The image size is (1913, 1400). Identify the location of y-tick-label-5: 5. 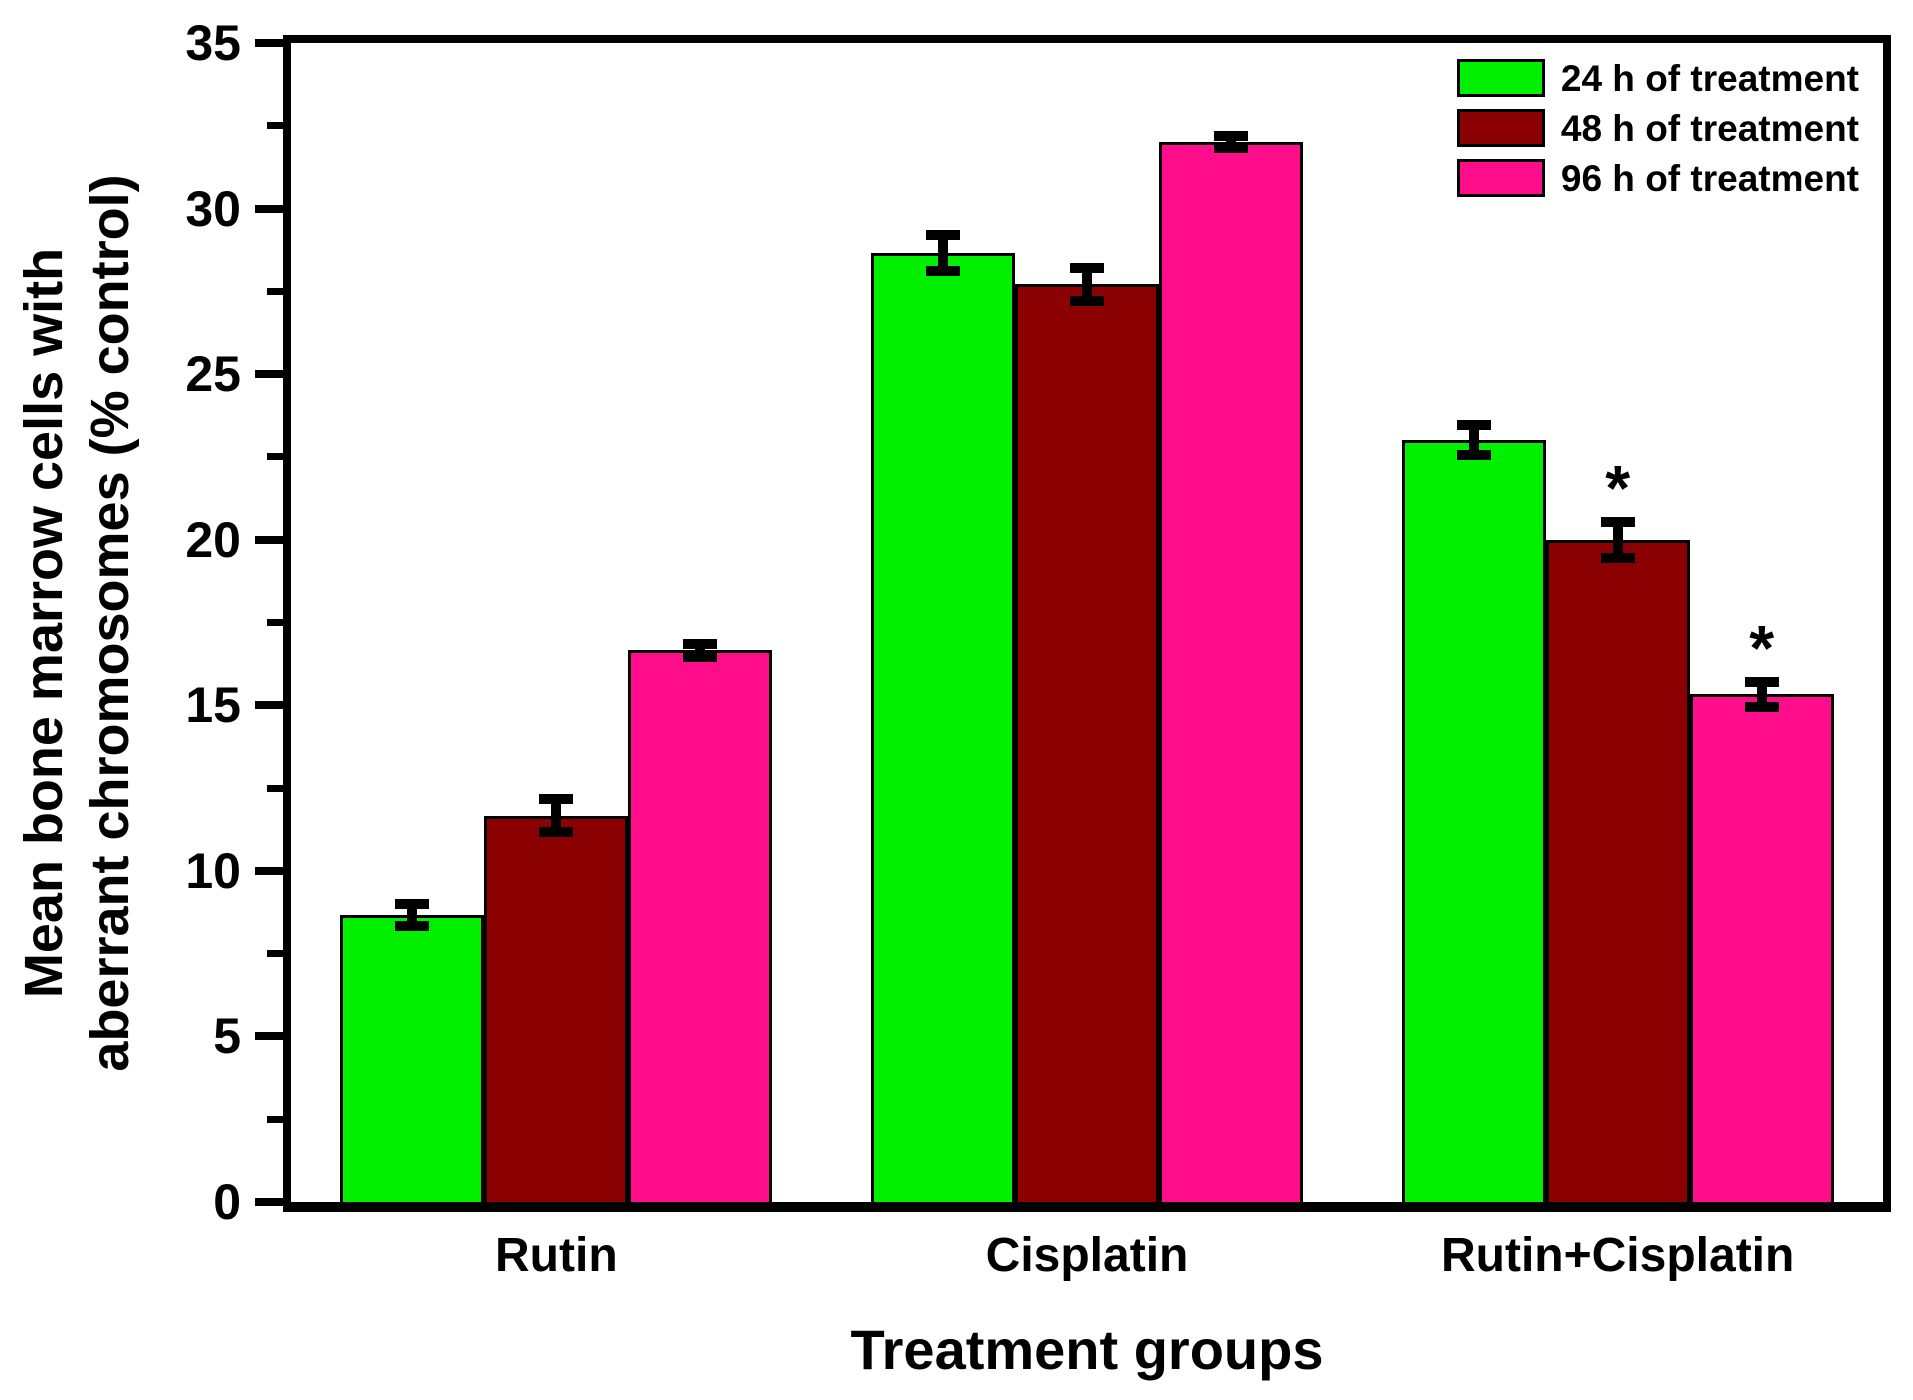
(227, 1036).